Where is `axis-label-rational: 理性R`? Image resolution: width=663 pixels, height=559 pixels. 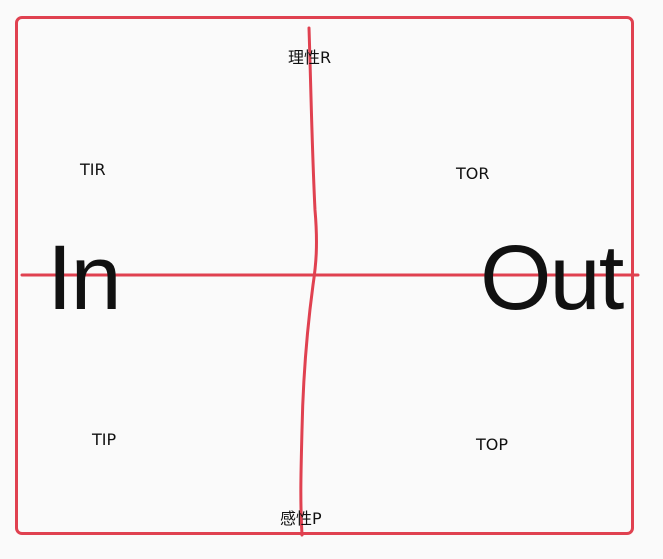
axis-label-rational: 理性R is located at coordinates (310, 57).